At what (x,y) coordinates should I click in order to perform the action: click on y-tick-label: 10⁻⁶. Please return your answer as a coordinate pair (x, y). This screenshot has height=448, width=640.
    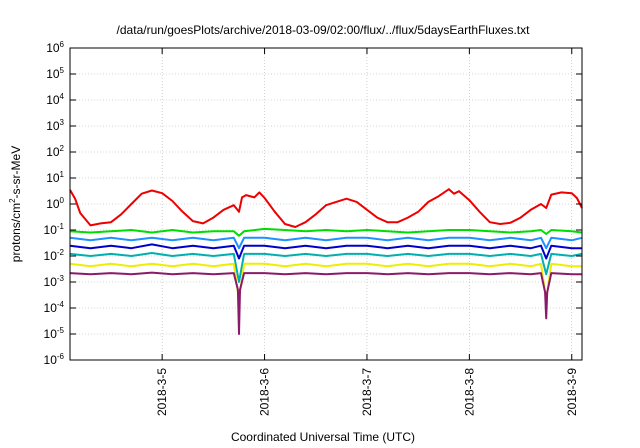
    Looking at the image, I should click on (54, 359).